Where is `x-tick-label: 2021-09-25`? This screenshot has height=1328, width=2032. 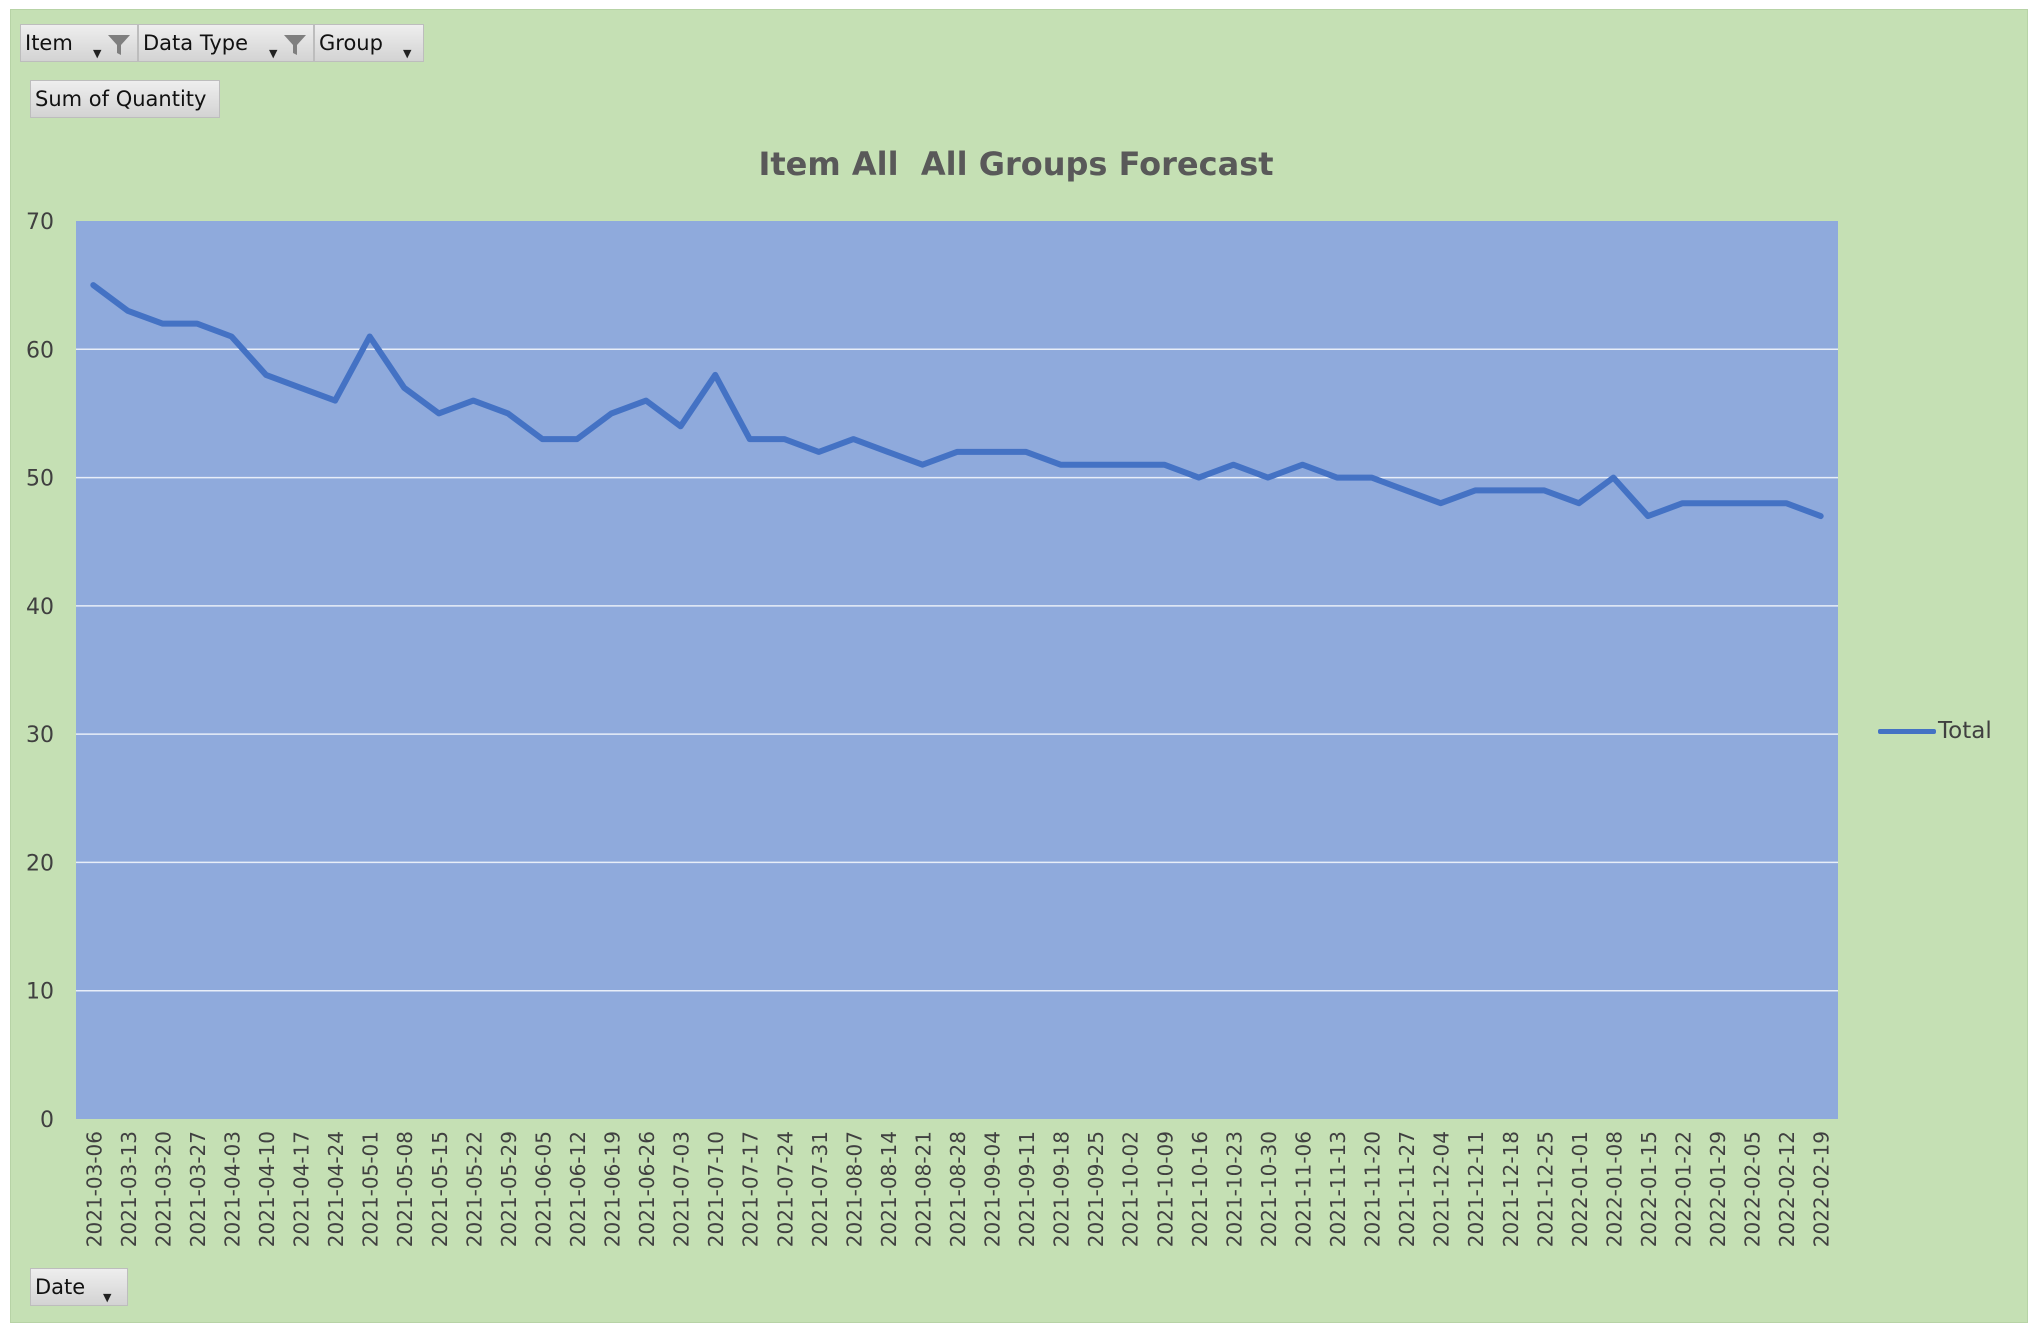
x-tick-label: 2021-09-25 is located at coordinates (1096, 1189).